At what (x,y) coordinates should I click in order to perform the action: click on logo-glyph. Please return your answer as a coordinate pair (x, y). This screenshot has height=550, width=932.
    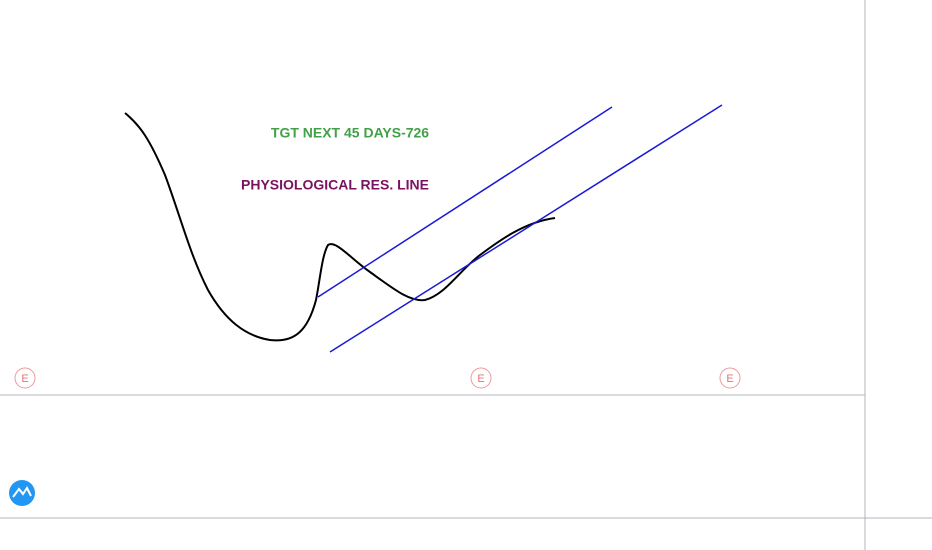
    Looking at the image, I should click on (22, 492).